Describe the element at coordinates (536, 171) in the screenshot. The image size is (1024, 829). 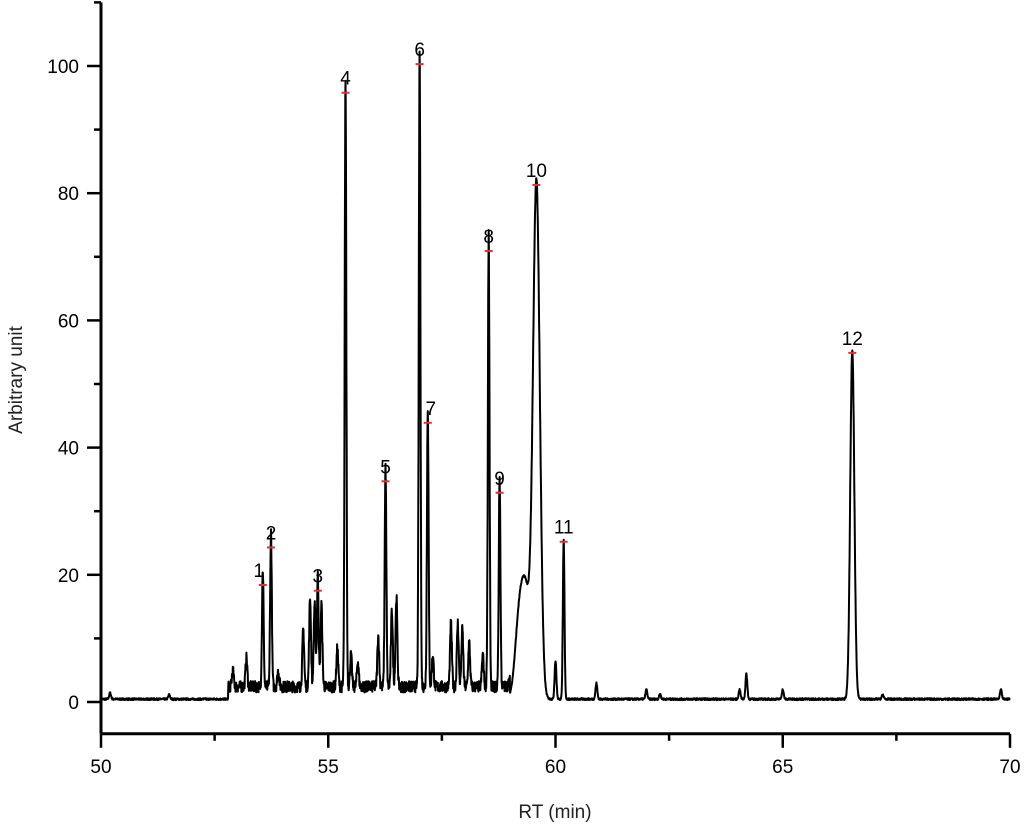
I see `peak-label-10: 10` at that location.